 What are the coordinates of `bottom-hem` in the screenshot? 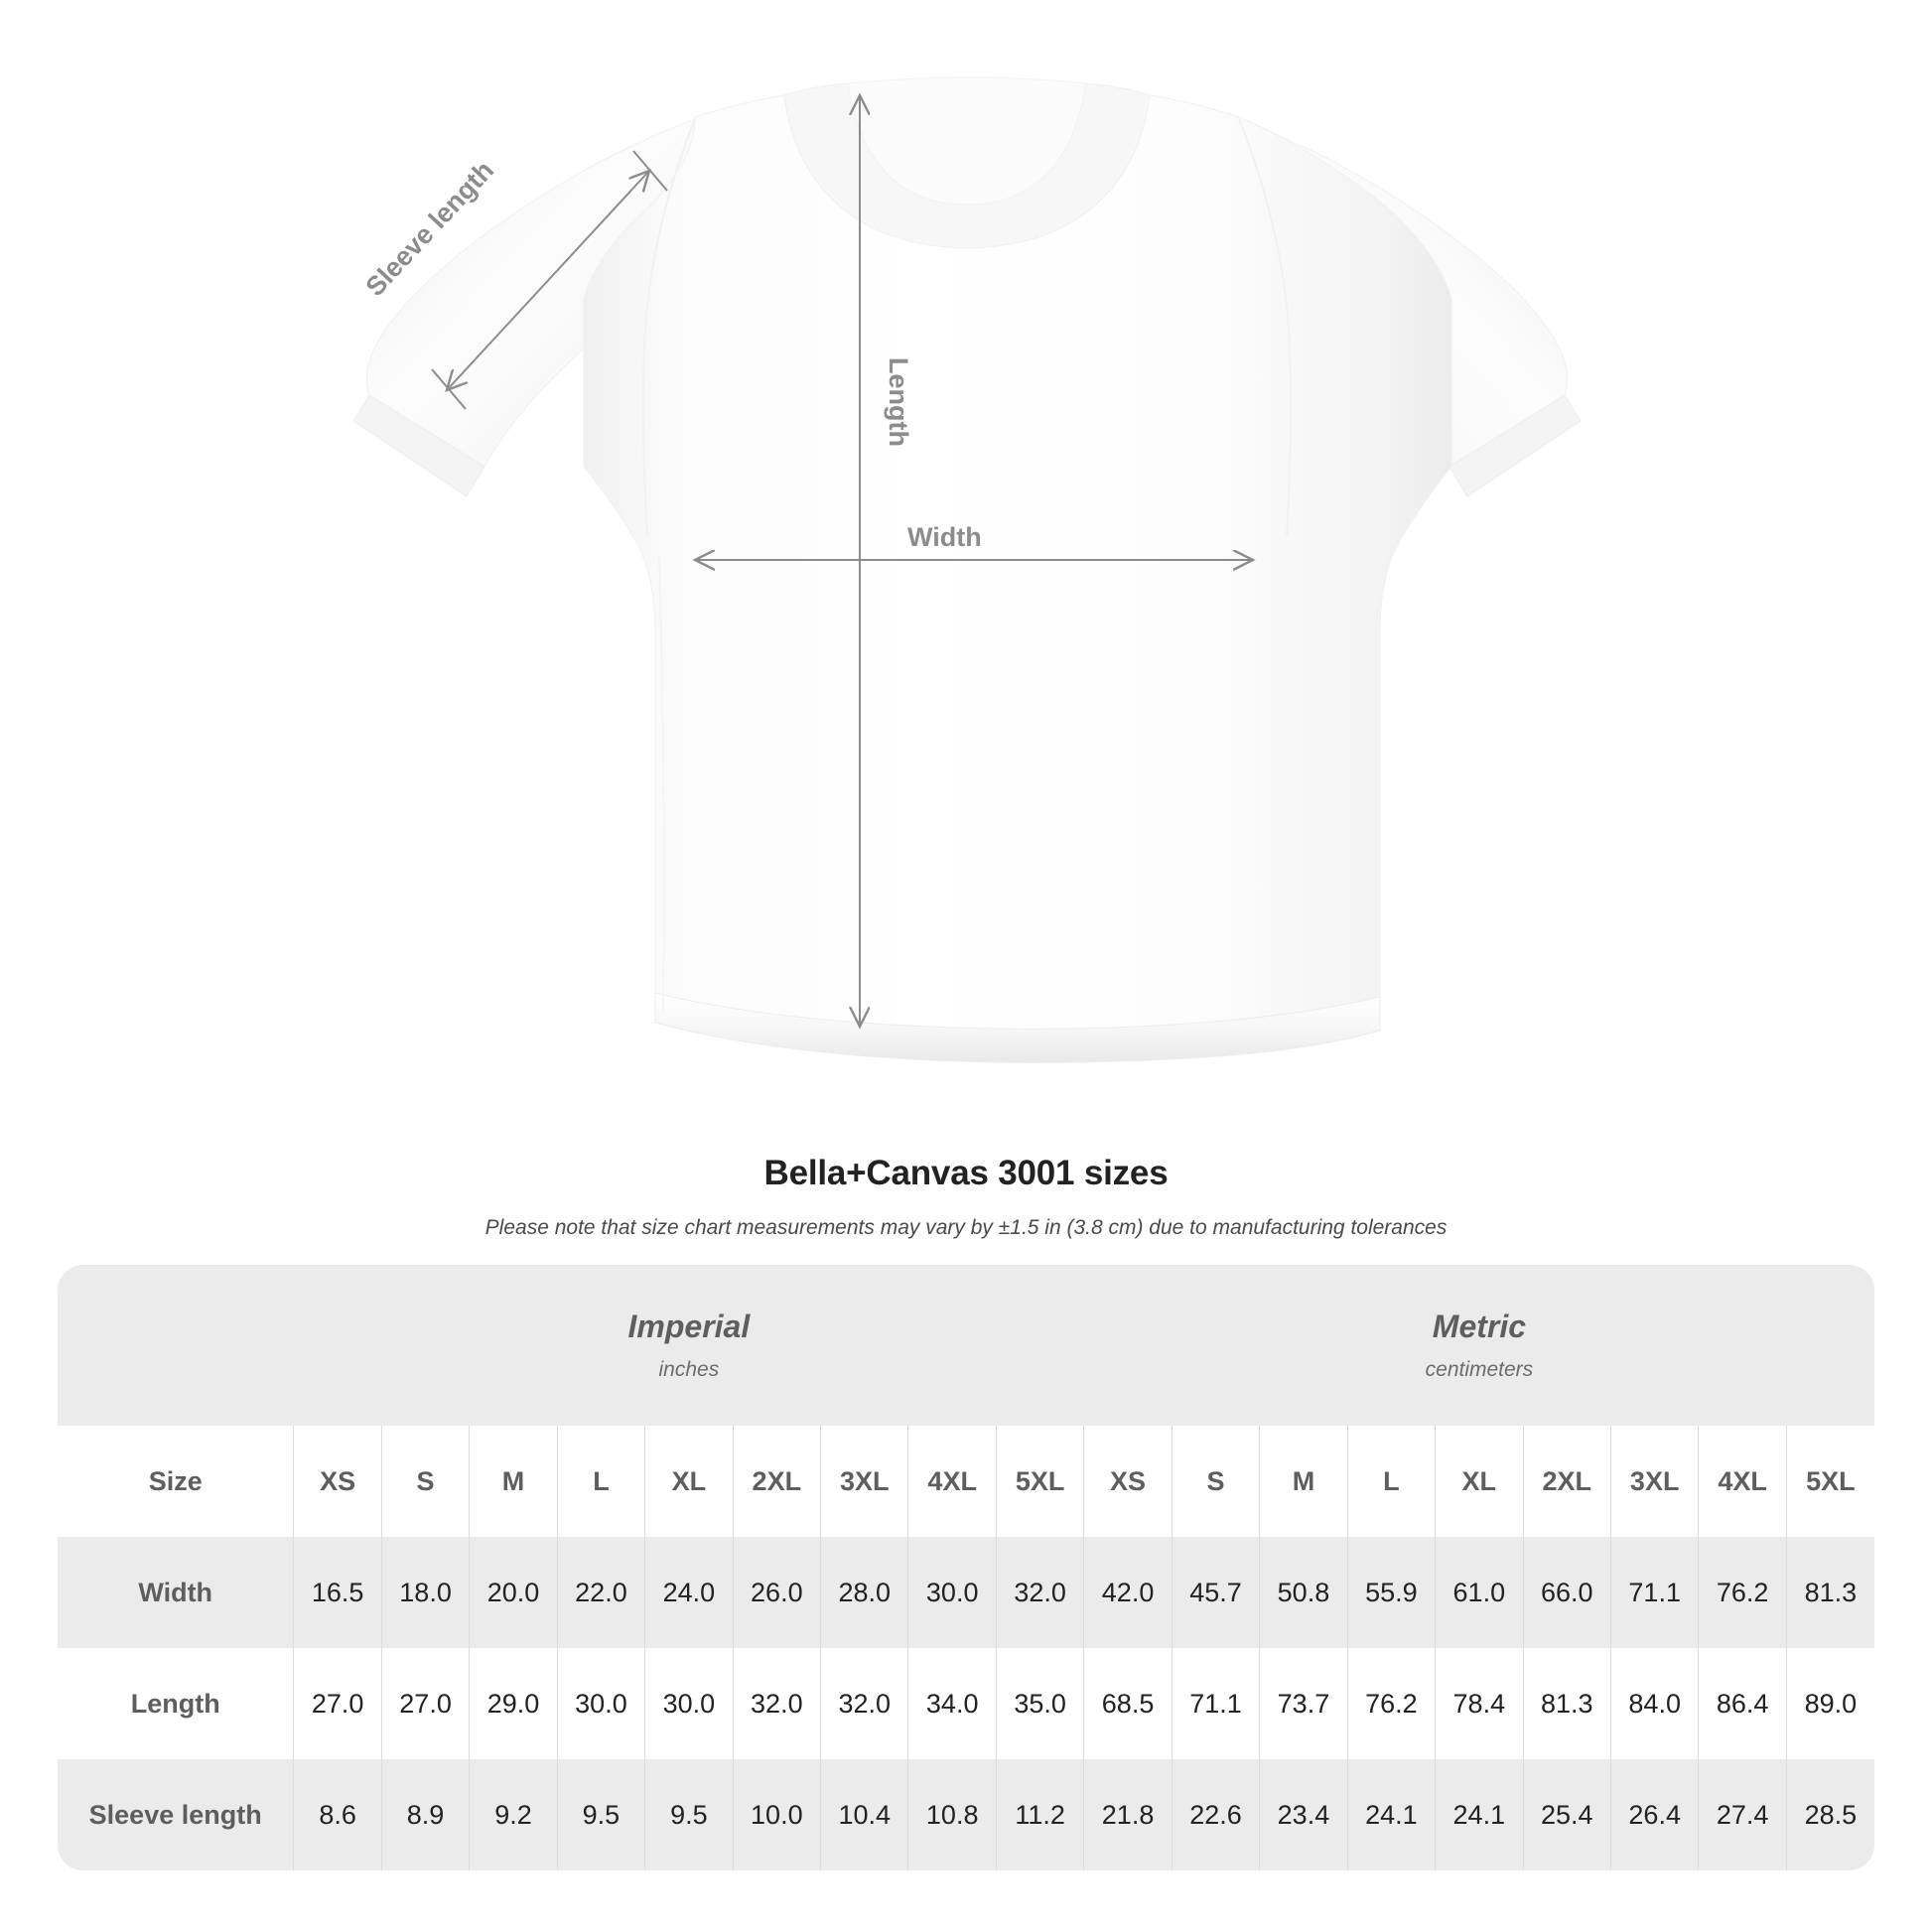 It's located at (1018, 1027).